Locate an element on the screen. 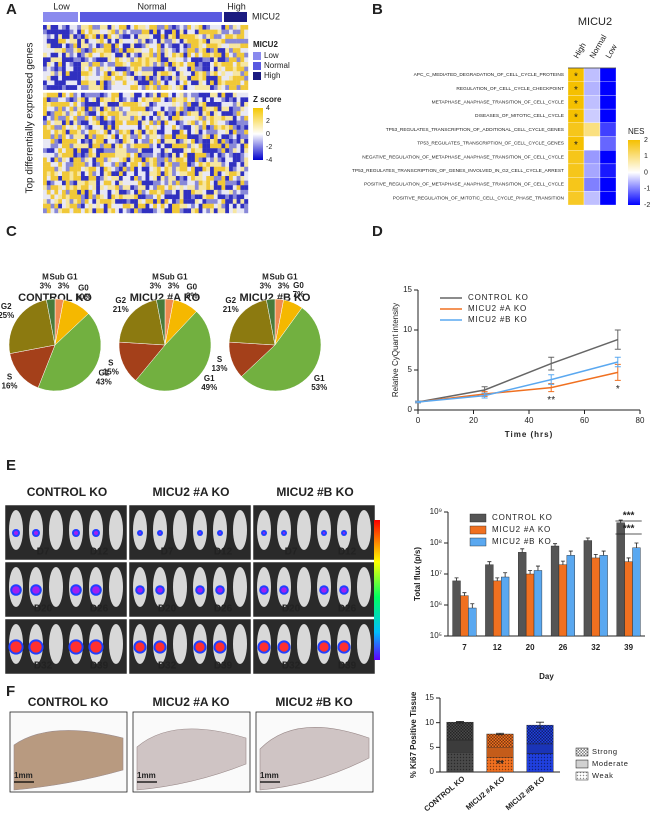  group-label: Normal is located at coordinates (151, 6).